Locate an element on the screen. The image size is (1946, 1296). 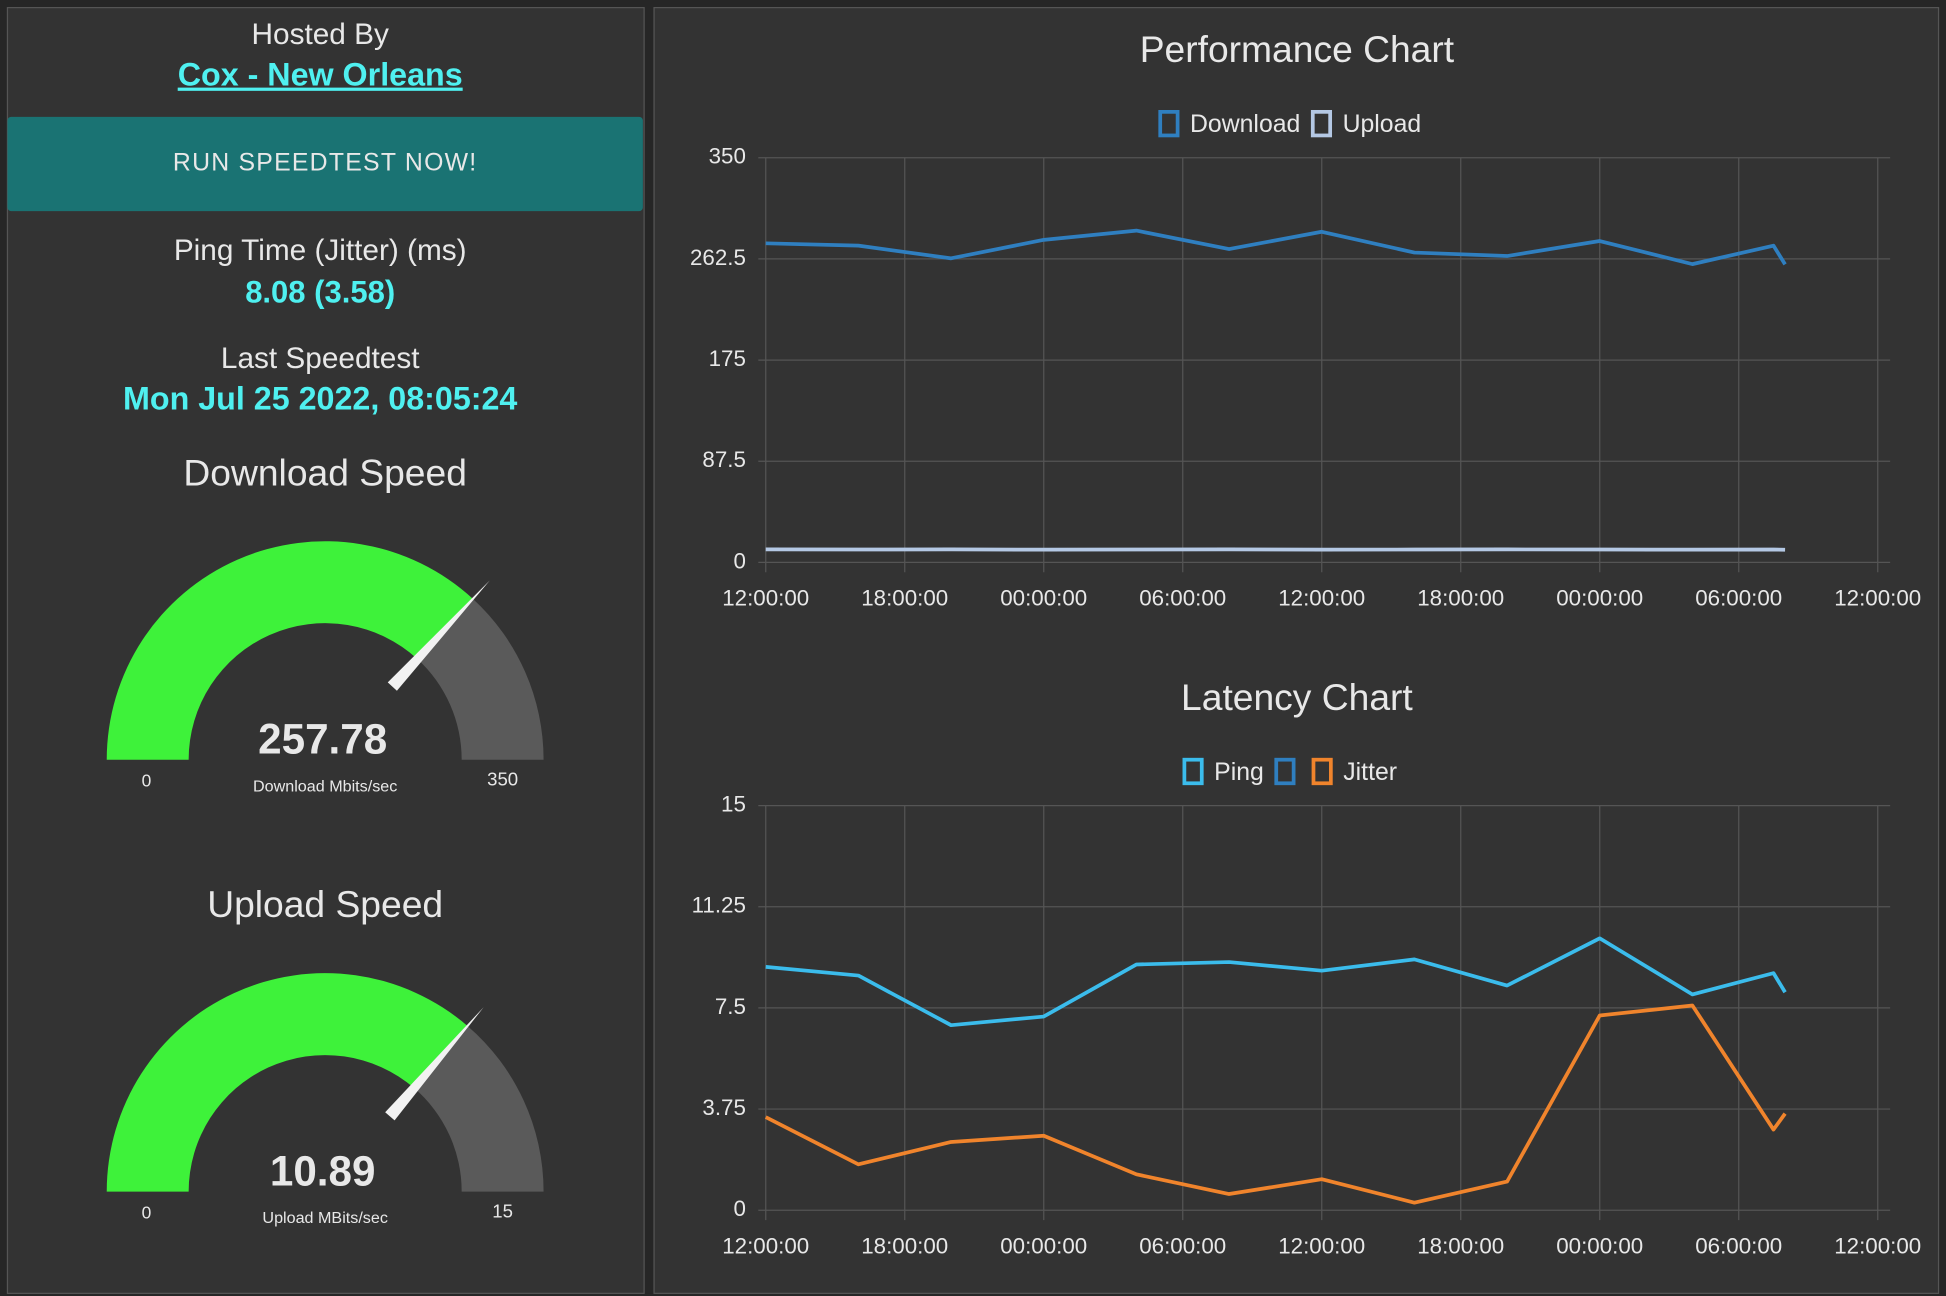
hosted-by-label: Hosted By is located at coordinates (320, 34).